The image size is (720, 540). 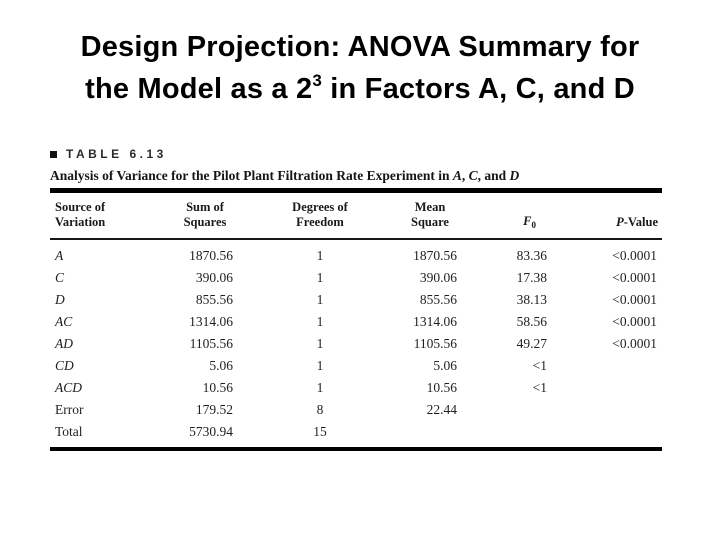 What do you see at coordinates (441, 387) in the screenshot?
I see `cell-mean-square: 10.56` at bounding box center [441, 387].